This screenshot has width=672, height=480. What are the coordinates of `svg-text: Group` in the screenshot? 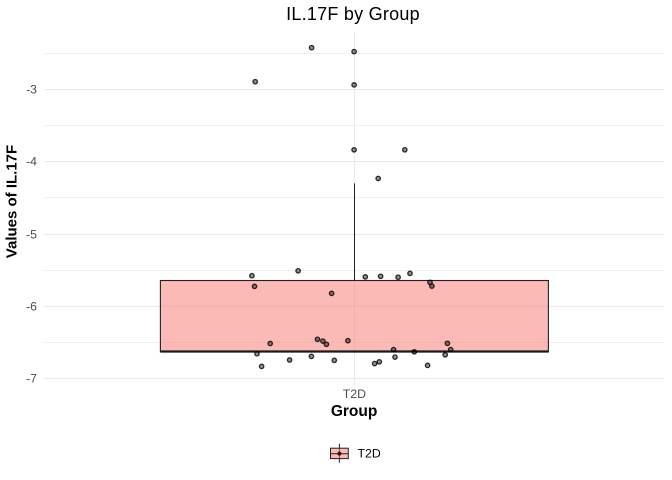 It's located at (354, 411).